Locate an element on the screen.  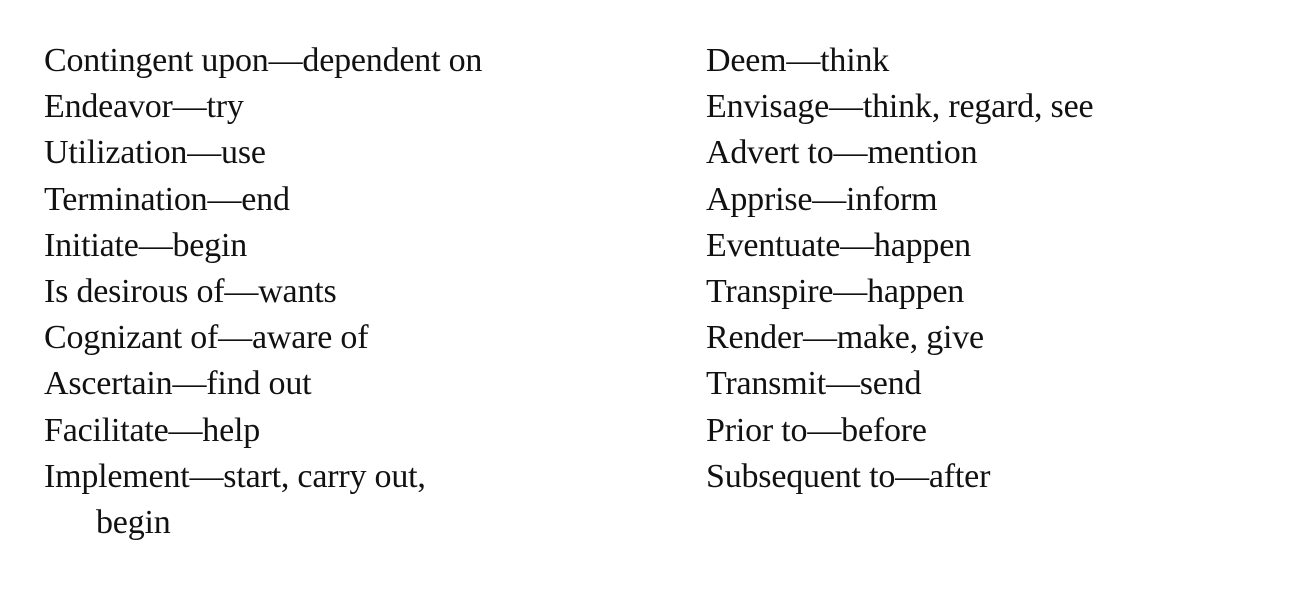
list-item: Contingent upon—dependent on is located at coordinates (263, 60).